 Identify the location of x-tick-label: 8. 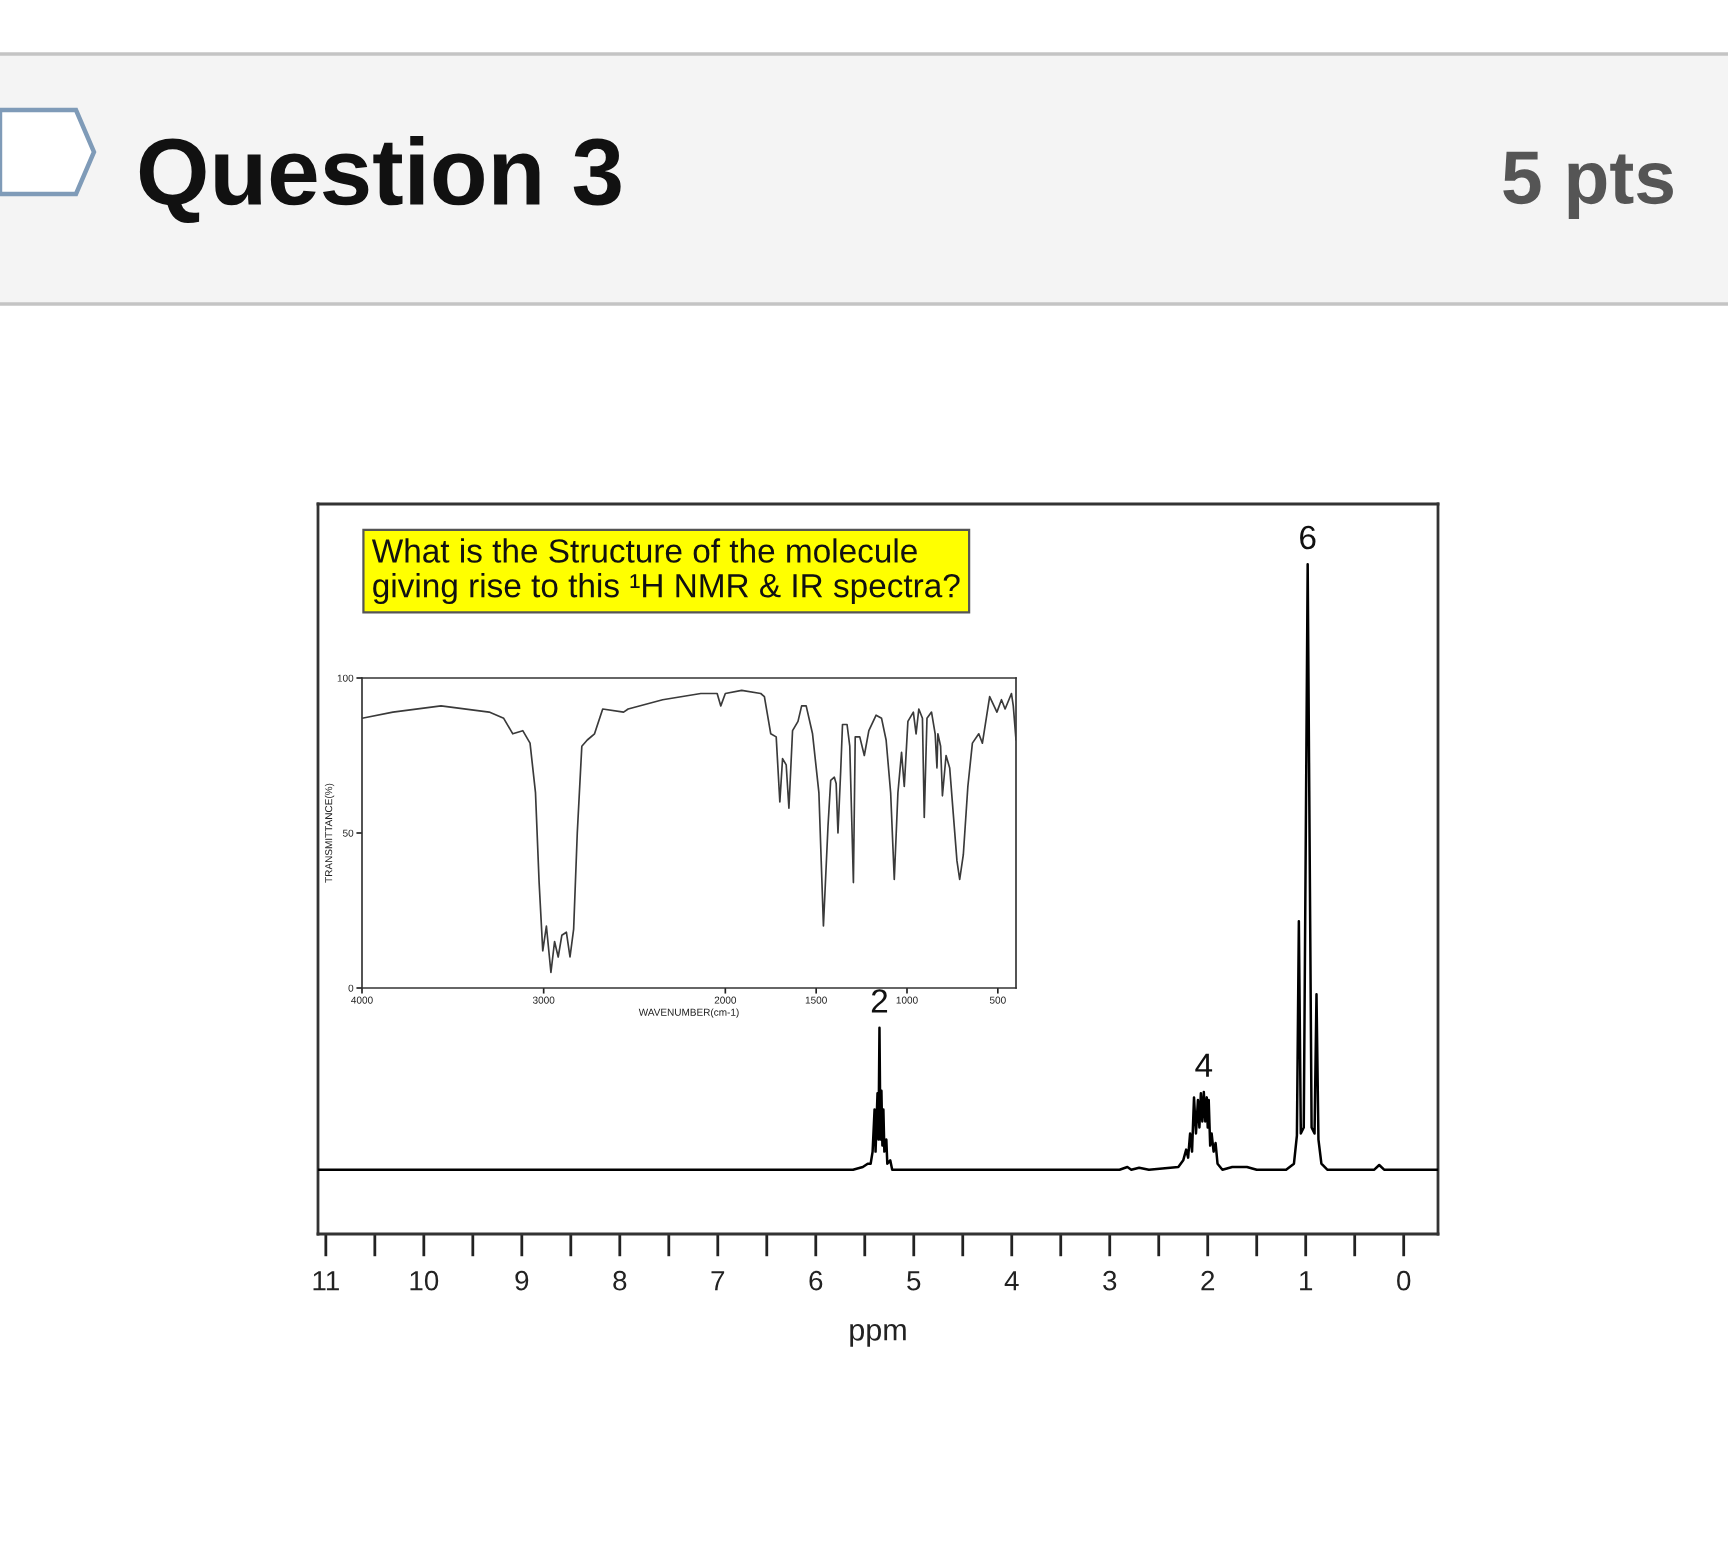
(620, 1280).